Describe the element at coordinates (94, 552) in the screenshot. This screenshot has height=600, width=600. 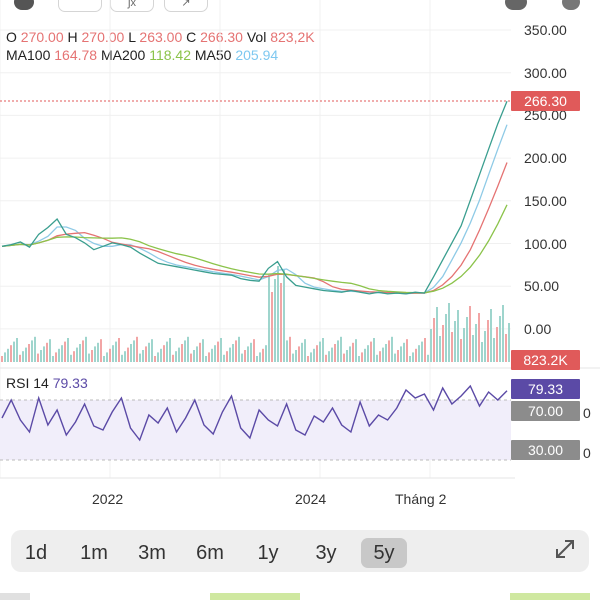
I see `period-1m: 1m` at that location.